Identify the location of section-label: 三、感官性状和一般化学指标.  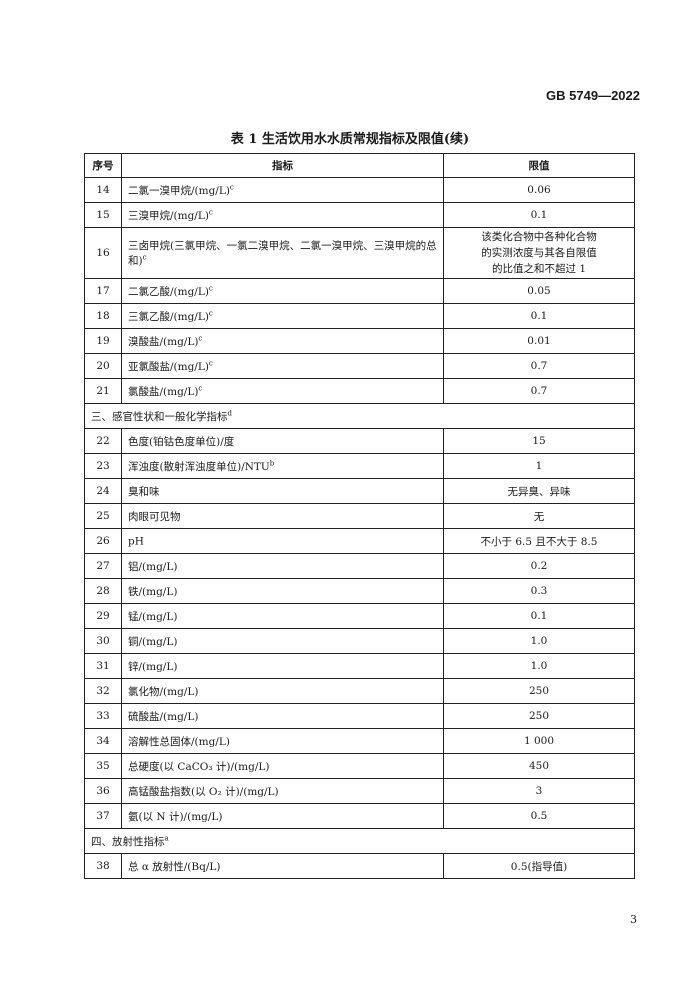
(159, 416).